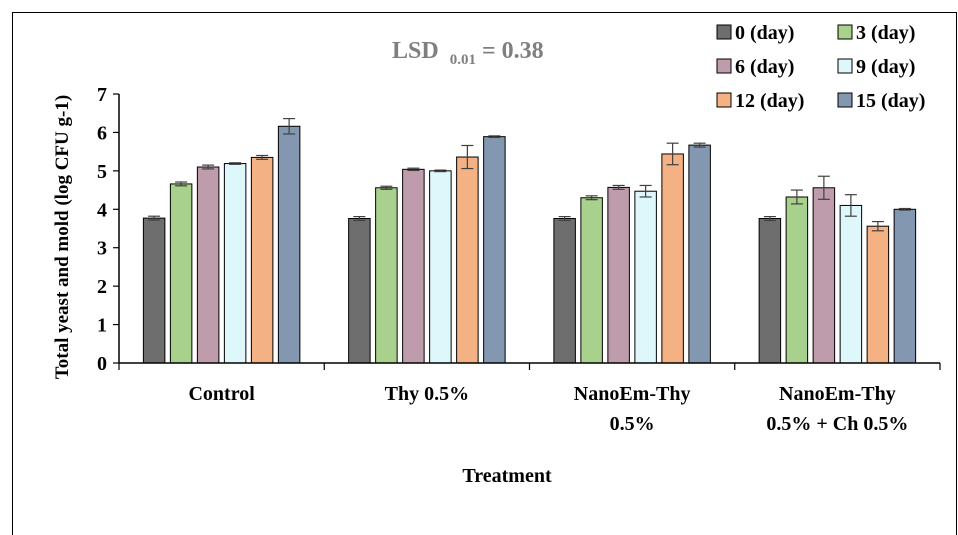  I want to click on lsd-subscript: 0.01, so click(463, 60).